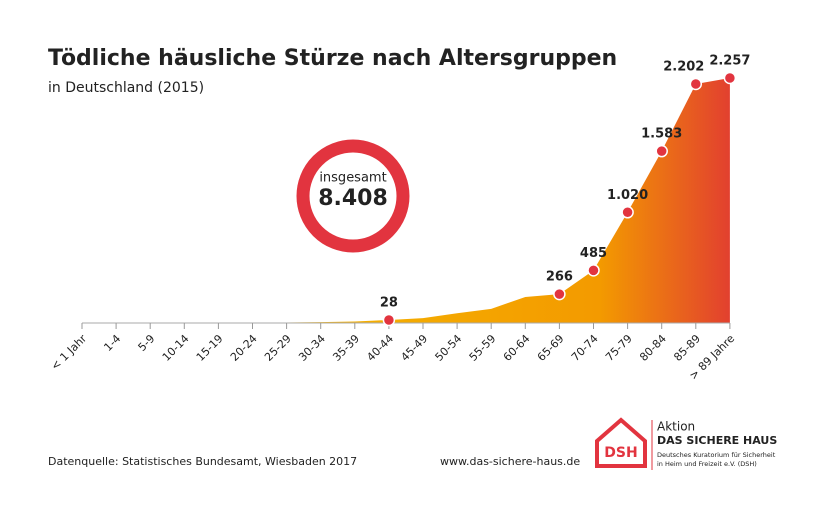 This screenshot has width=817, height=515. Describe the element at coordinates (210, 348) in the screenshot. I see `x-tick-label: 15-19` at that location.